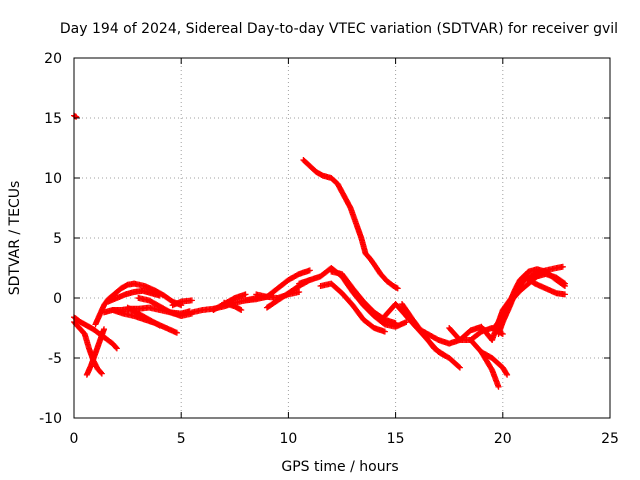 Image resolution: width=640 pixels, height=480 pixels. Describe the element at coordinates (57, 239) in the screenshot. I see `y-tick-label: 5` at that location.